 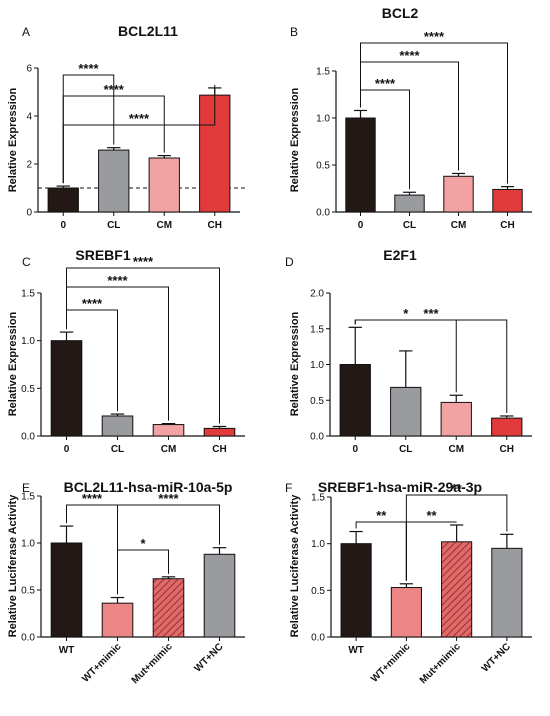 What do you see at coordinates (148, 487) in the screenshot?
I see `panel-title: BCL2L11-hsa-miR-10a-5p` at bounding box center [148, 487].